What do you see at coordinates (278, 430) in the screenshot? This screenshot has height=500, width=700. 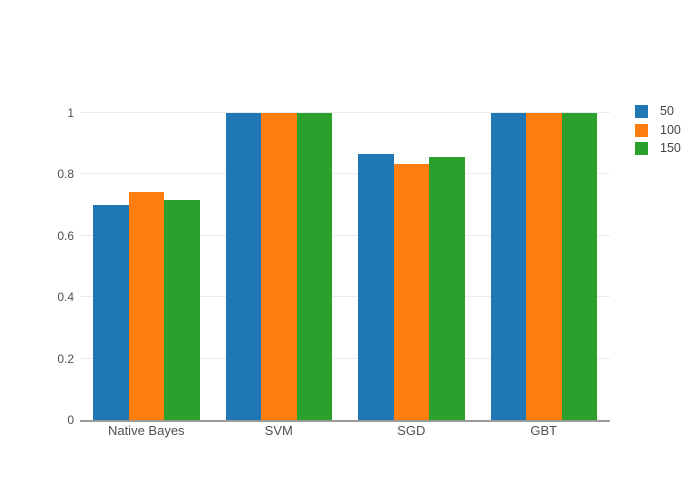 I see `x-tick-label-svm: SVM` at bounding box center [278, 430].